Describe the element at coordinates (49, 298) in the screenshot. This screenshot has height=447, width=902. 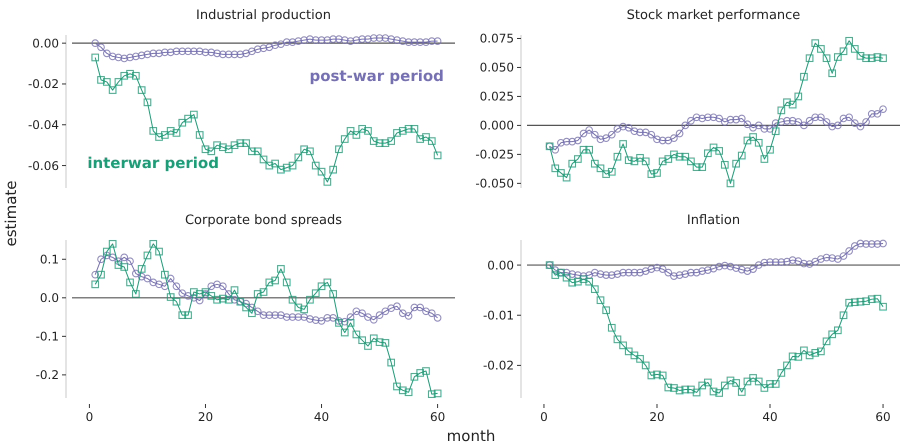
I see `y-tick-label: 0.0` at that location.